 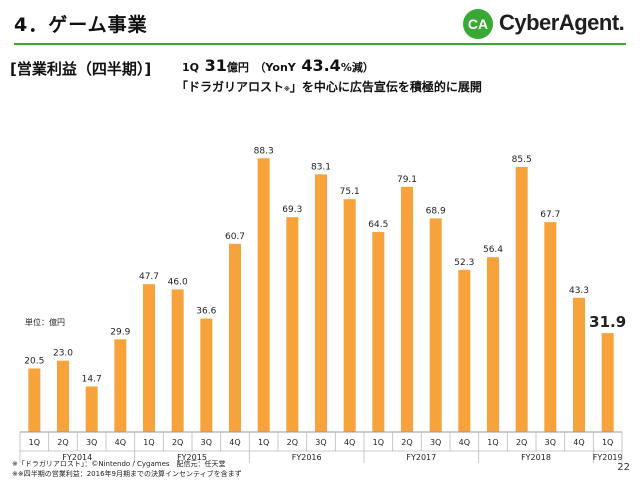 I want to click on data-label: 69.3, so click(x=292, y=210).